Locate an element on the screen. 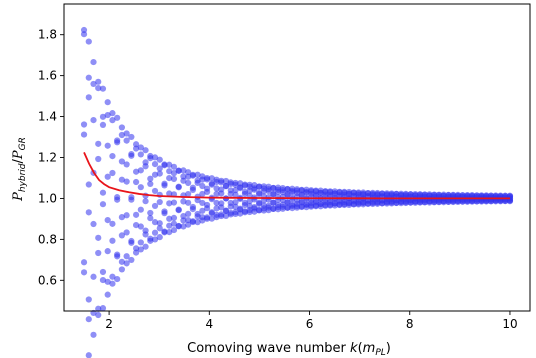 Image resolution: width=536 pixels, height=358 pixels. y-axis-ticks: 0.6 0.8 1.0 1.2 1.4 1.6 1.8 is located at coordinates (51, 157).